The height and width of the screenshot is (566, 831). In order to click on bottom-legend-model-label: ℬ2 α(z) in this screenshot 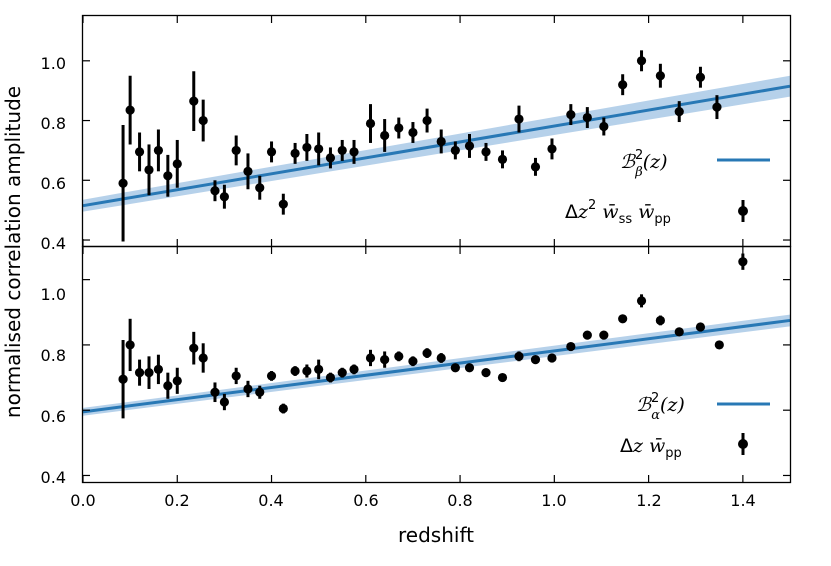, I will do `click(660, 407)`.